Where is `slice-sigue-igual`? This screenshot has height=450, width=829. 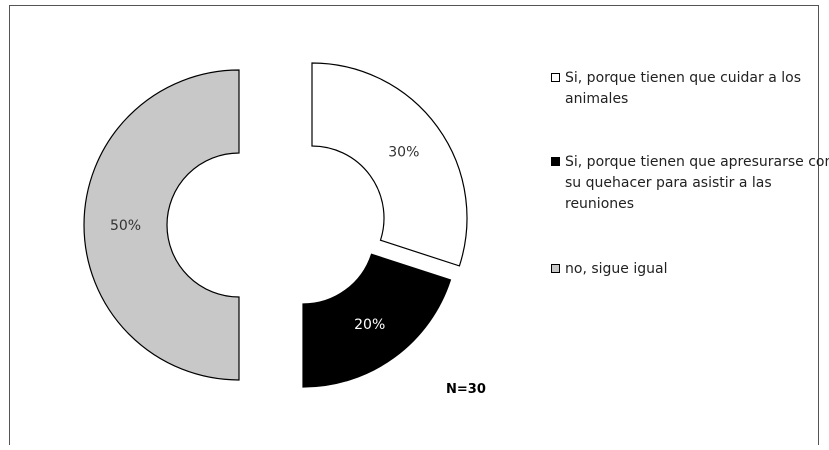
slice-sigue-igual is located at coordinates (161, 225).